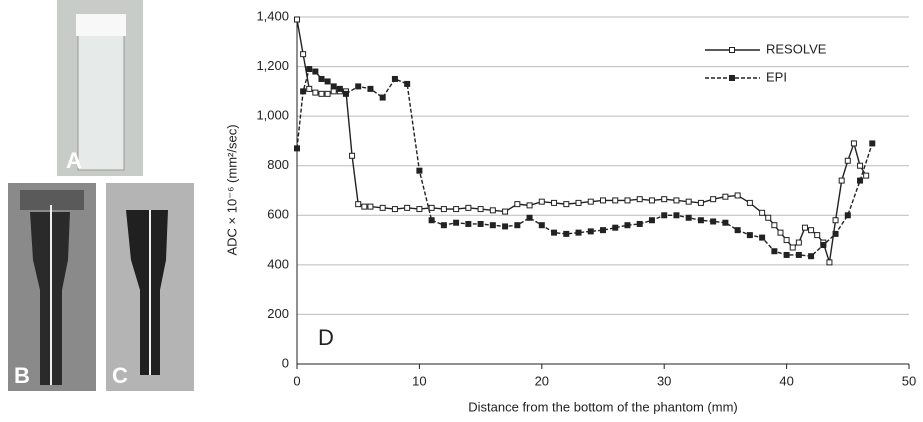 The width and height of the screenshot is (923, 422). I want to click on y-tick-label: 1,200, so click(272, 65).